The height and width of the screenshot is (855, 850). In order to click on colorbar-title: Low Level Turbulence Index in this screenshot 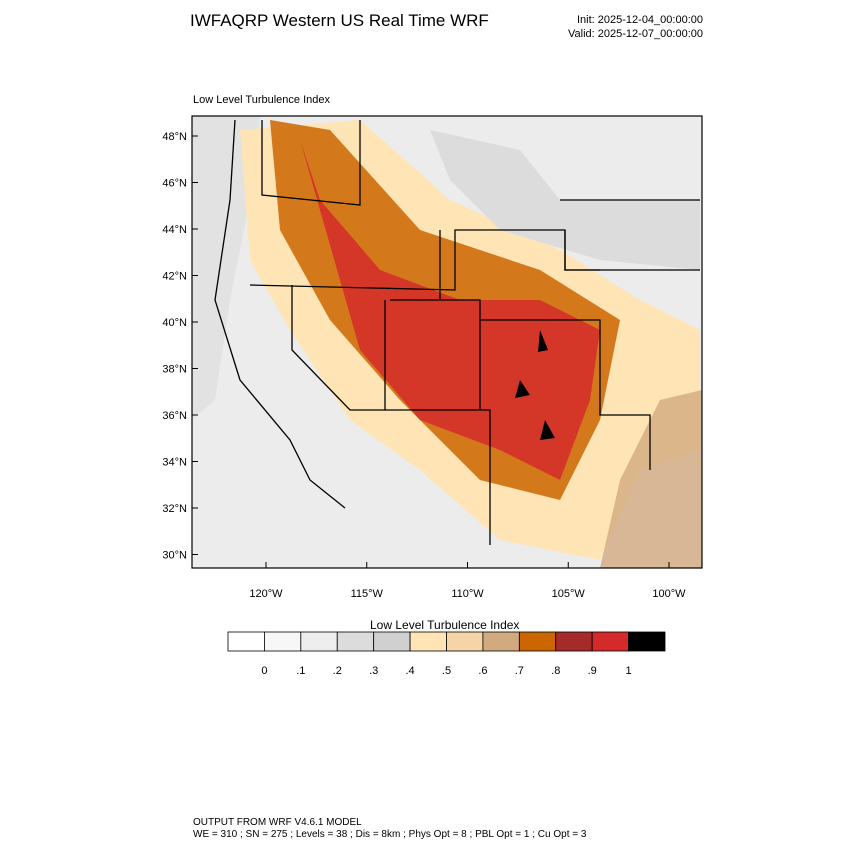, I will do `click(444, 625)`.